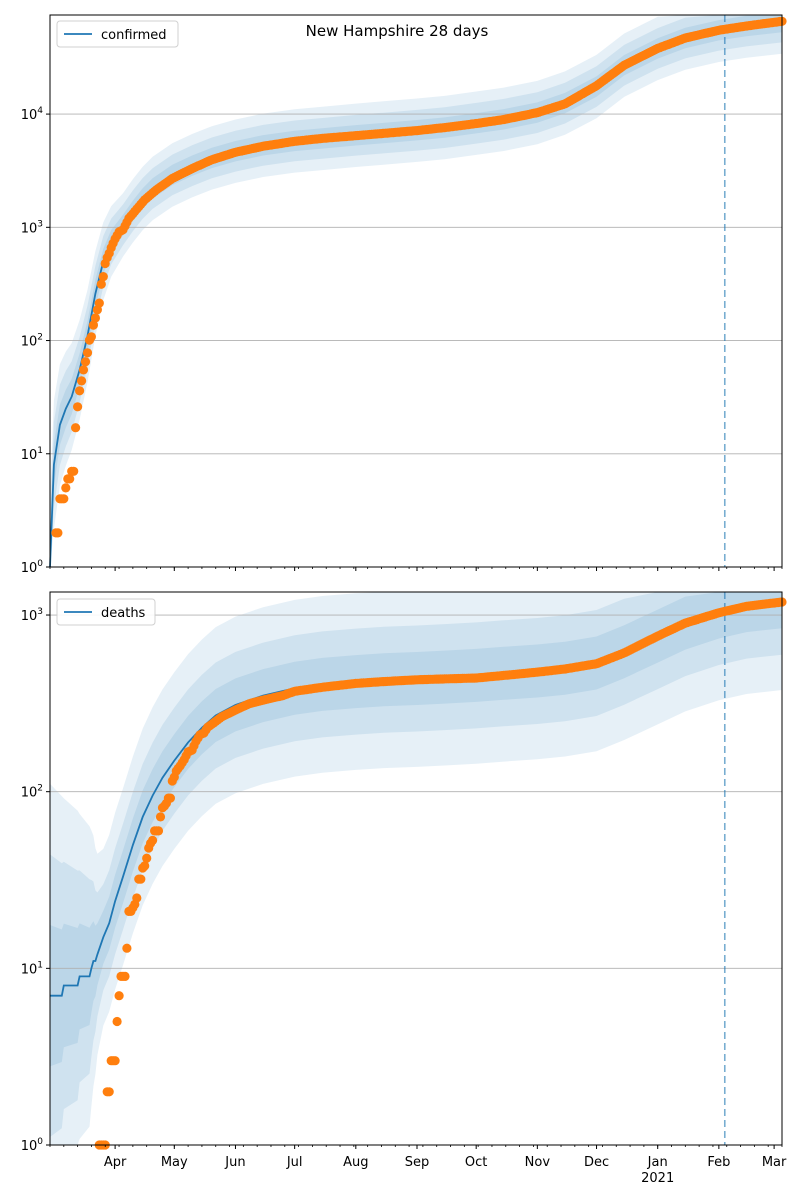 Image resolution: width=800 pixels, height=1200 pixels. Describe the element at coordinates (355, 1162) in the screenshot. I see `x-tick-label: Aug` at that location.